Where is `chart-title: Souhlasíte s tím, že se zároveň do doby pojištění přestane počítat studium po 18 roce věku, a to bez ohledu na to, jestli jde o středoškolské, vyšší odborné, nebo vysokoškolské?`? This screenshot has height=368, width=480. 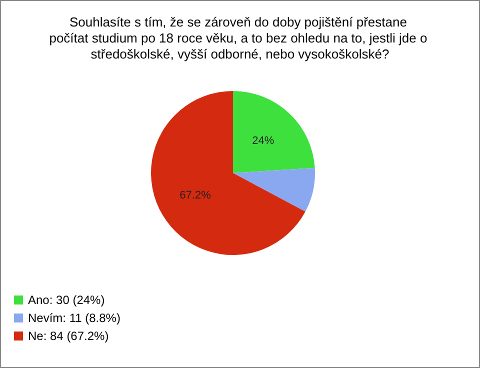
chart-title: Souhlasíte s tím, že se zároveň do doby pojištění přestane počítat studium po 18 roce věku, a to bez ohledu na to, jestli jde o středoškolské, vyšší odborné, nebo vysokoškolské? is located at coordinates (240, 38).